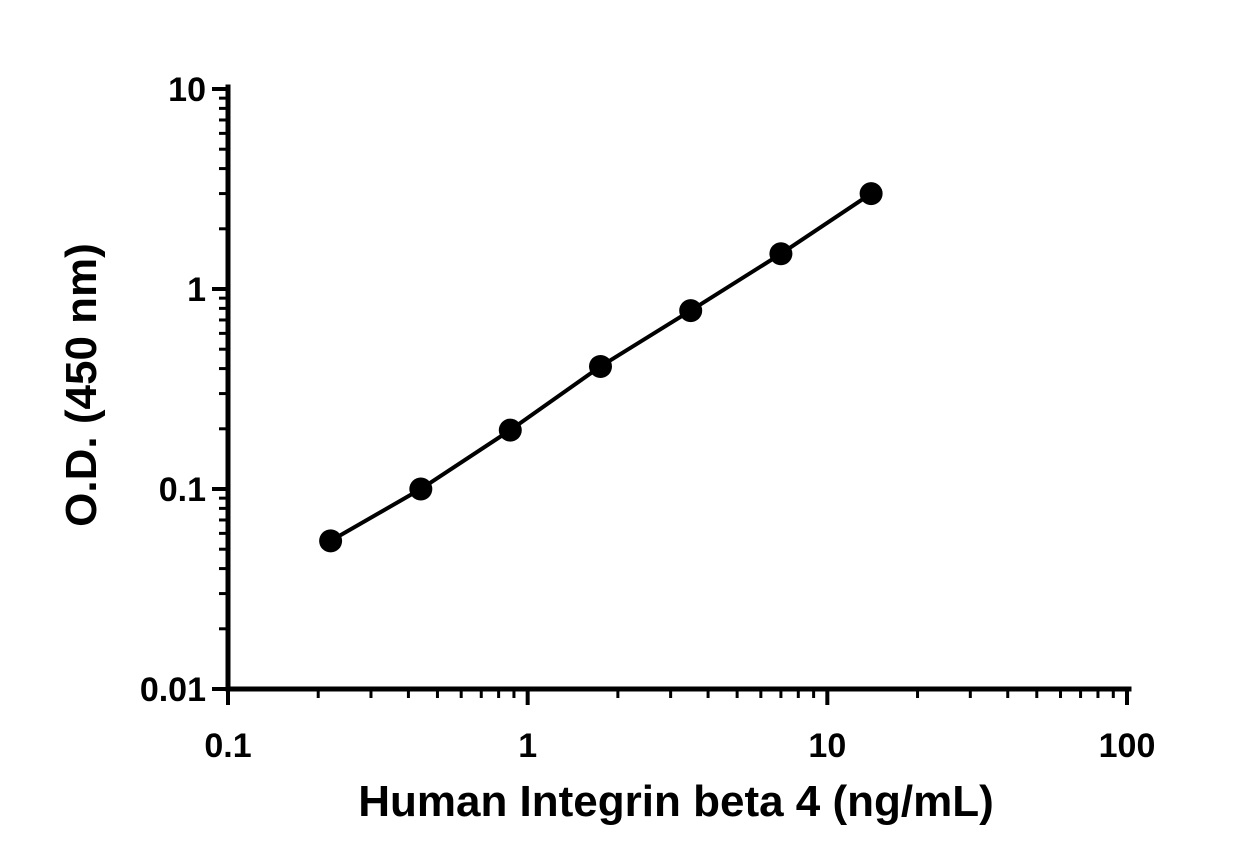  I want to click on y-tick-label: 0.01, so click(173, 690).